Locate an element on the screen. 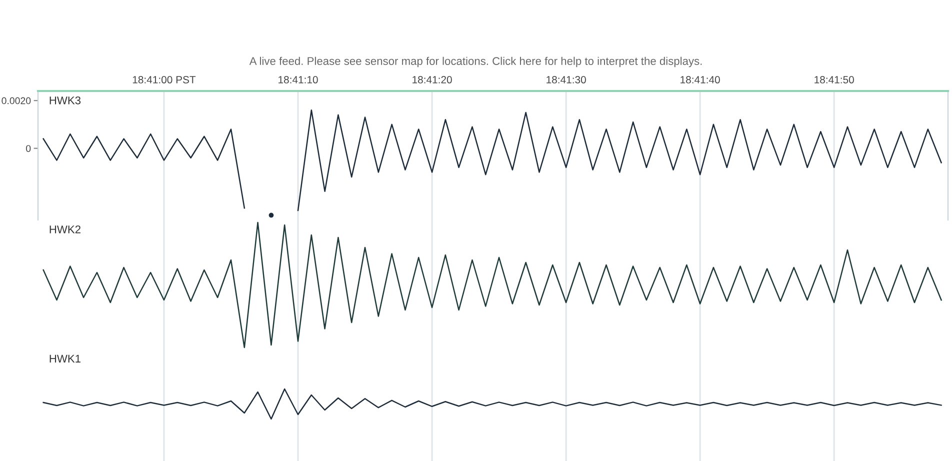  x-tick-label: 18:41:10 is located at coordinates (298, 80).